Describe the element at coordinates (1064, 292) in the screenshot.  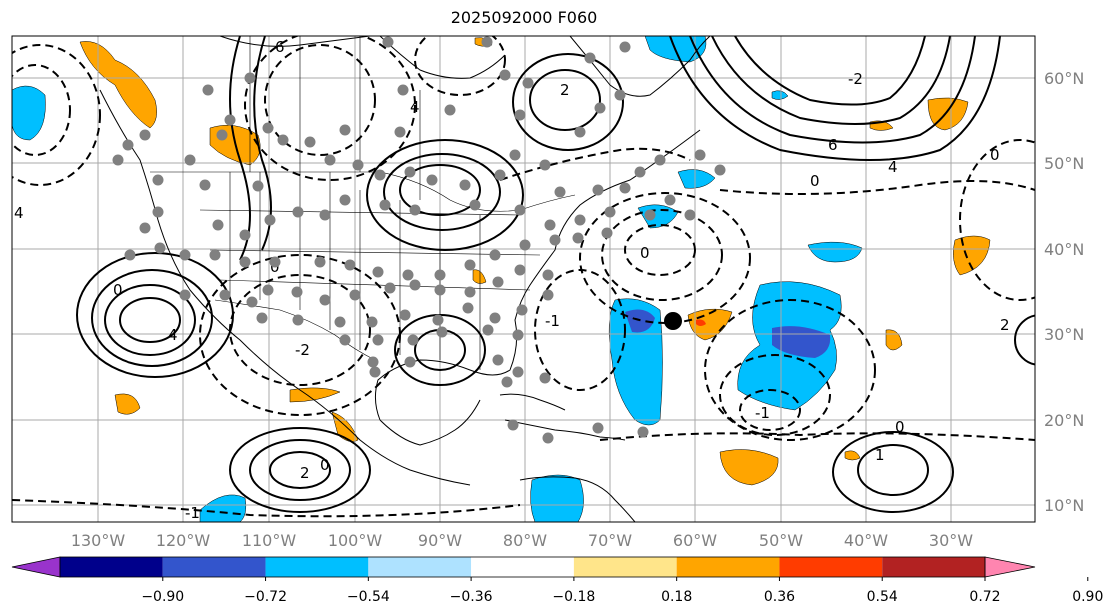
I see `latitude-labels: 60°N 50°N 40°N 30°N 20°N 10°N` at that location.